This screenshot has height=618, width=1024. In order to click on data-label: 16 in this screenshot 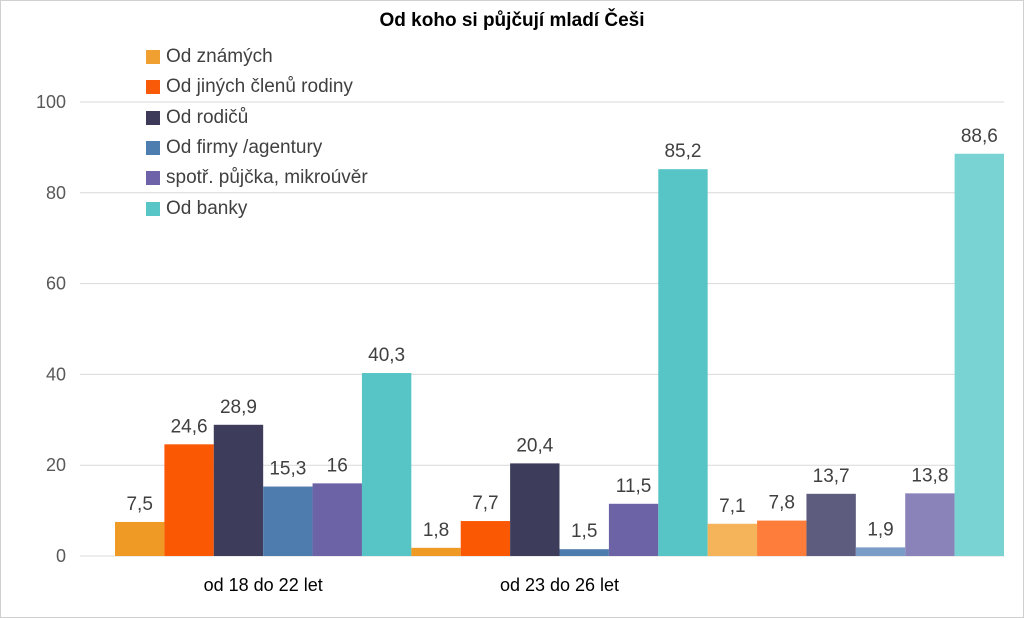, I will do `click(337, 465)`.